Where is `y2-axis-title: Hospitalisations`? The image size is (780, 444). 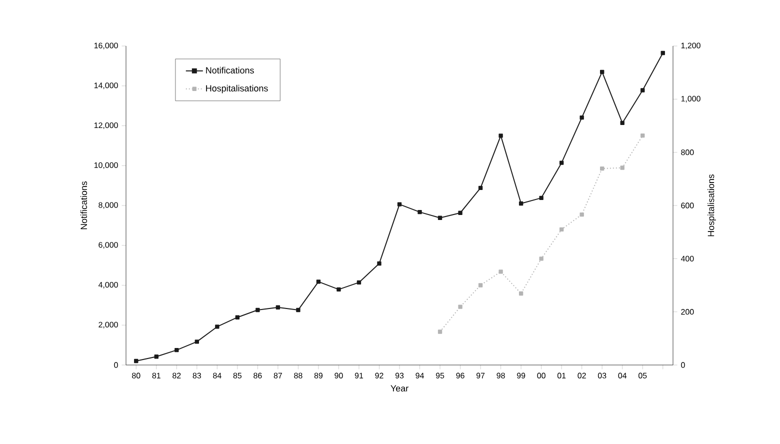 y2-axis-title: Hospitalisations is located at coordinates (712, 205).